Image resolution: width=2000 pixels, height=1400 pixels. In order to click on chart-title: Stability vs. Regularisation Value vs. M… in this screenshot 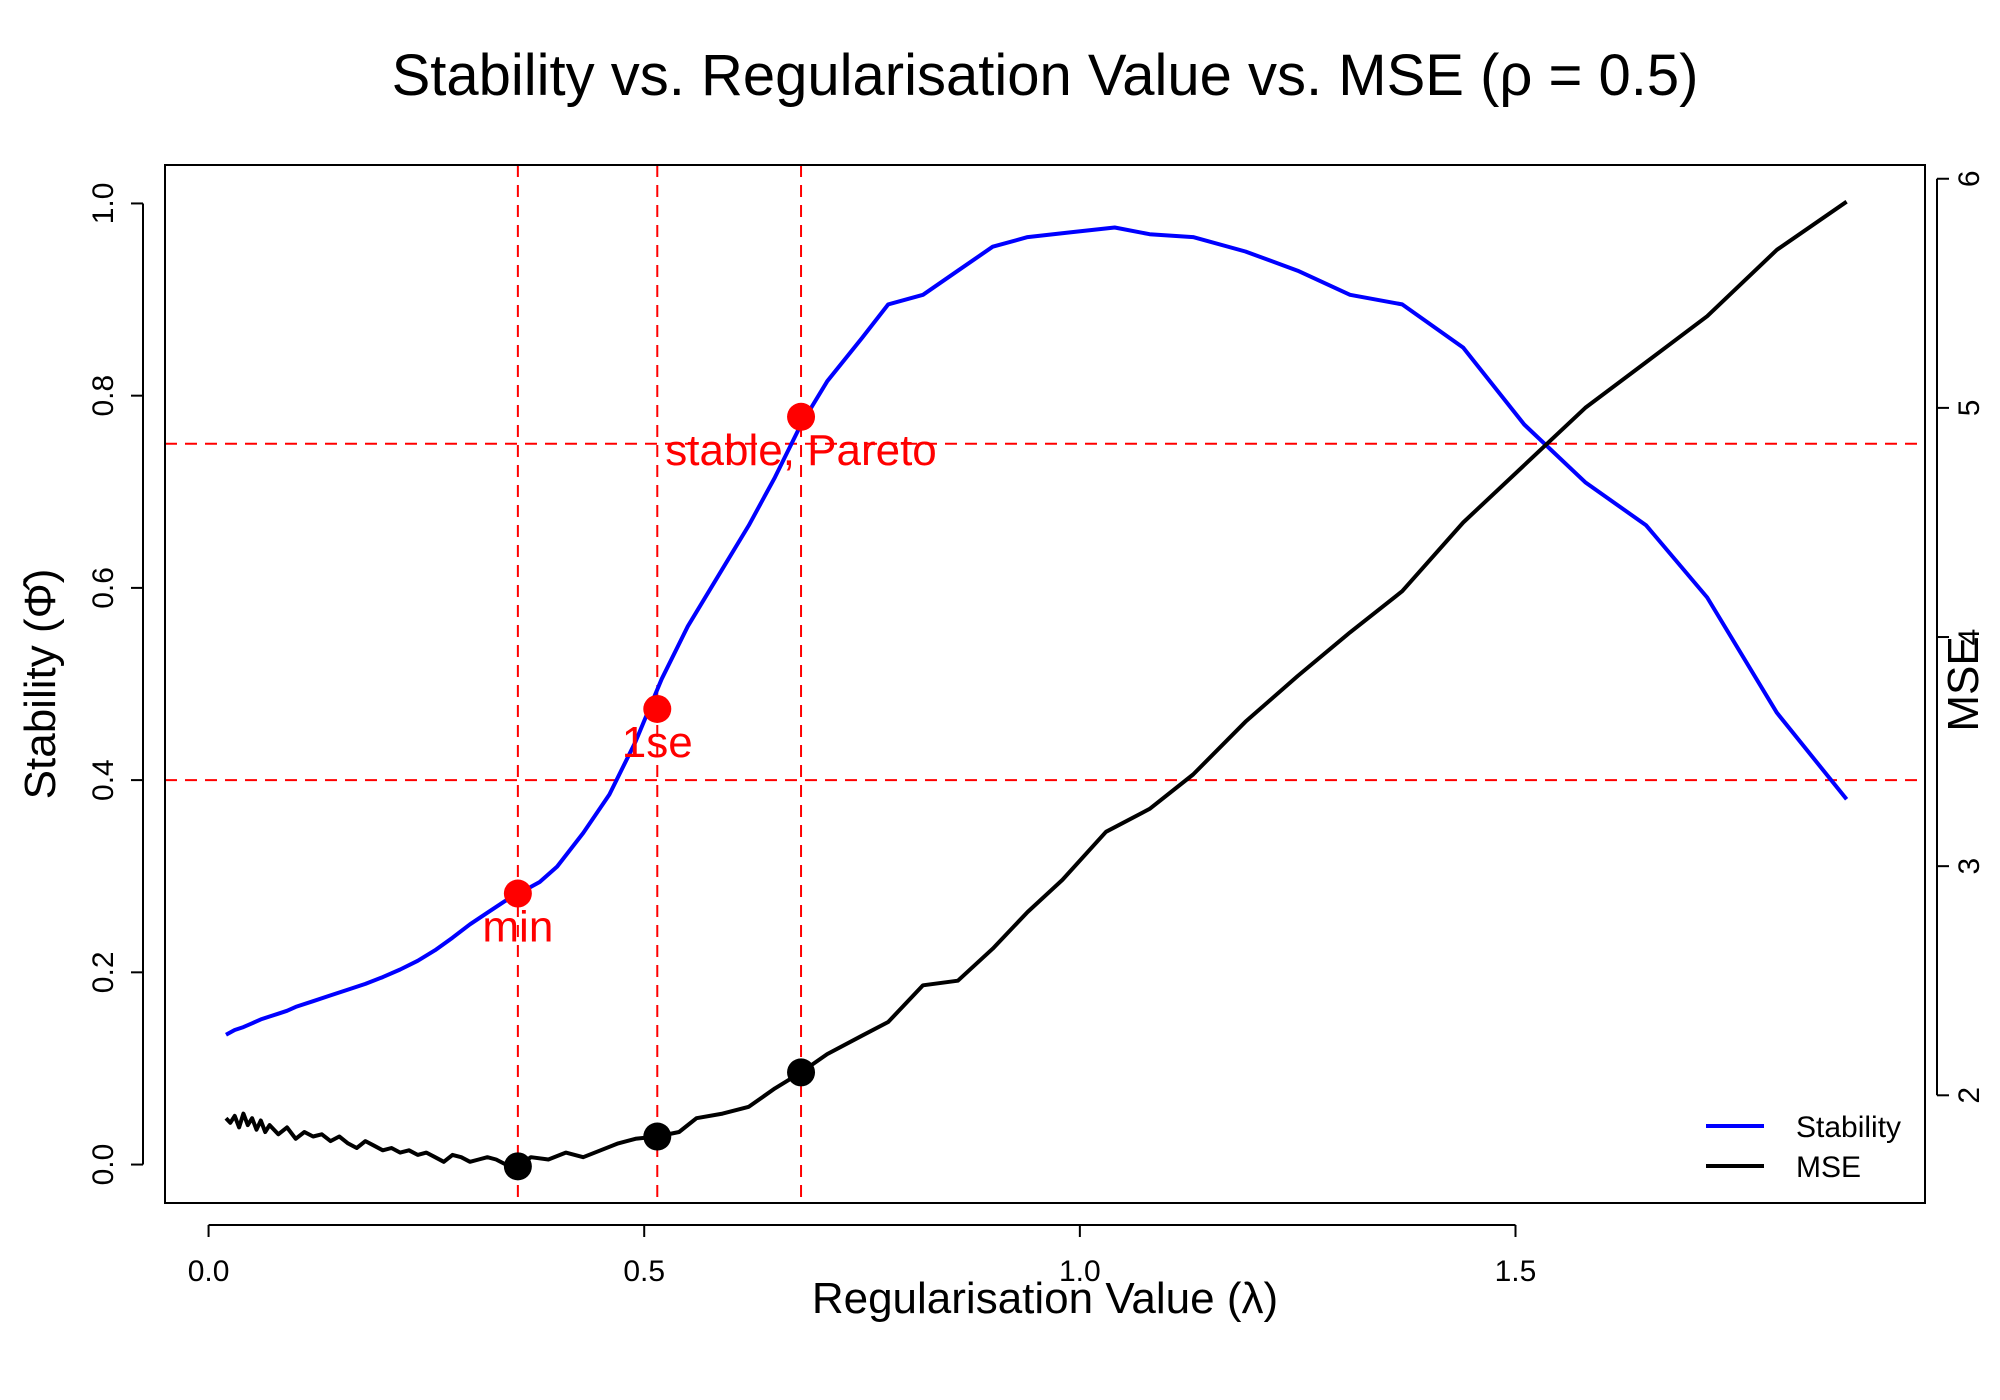, I will do `click(1045, 75)`.